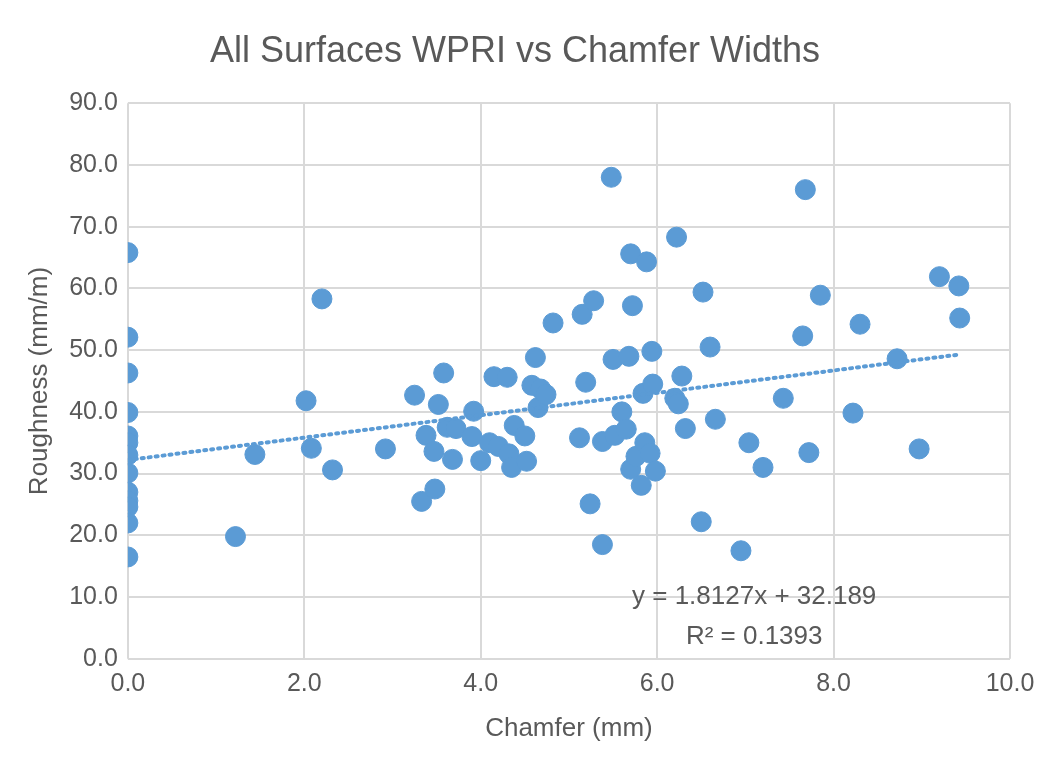  Describe the element at coordinates (569, 726) in the screenshot. I see `x-axis-title: Chamfer (mm)` at that location.